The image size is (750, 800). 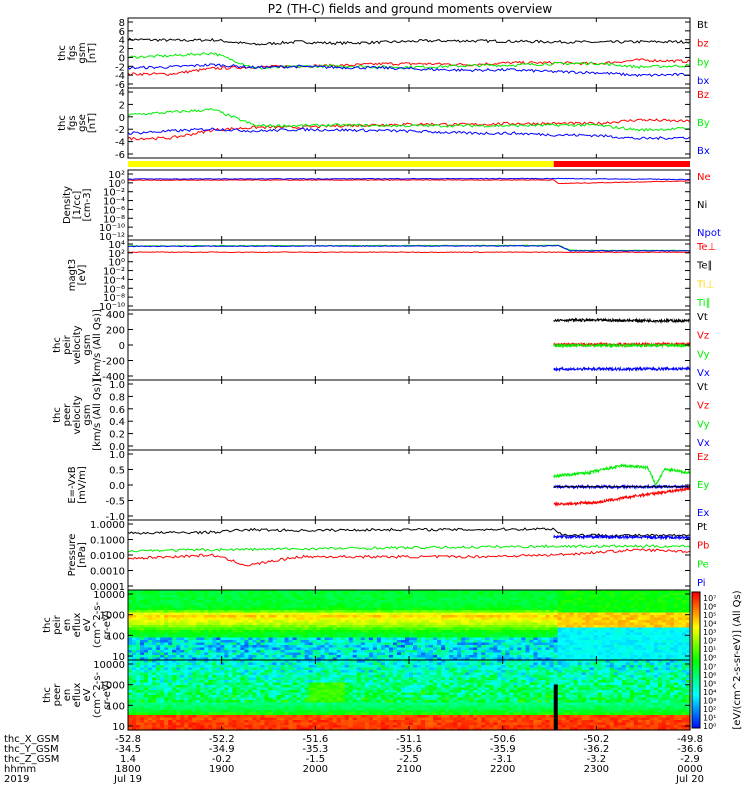 I want to click on x-row-label: hhmm, so click(x=20, y=769).